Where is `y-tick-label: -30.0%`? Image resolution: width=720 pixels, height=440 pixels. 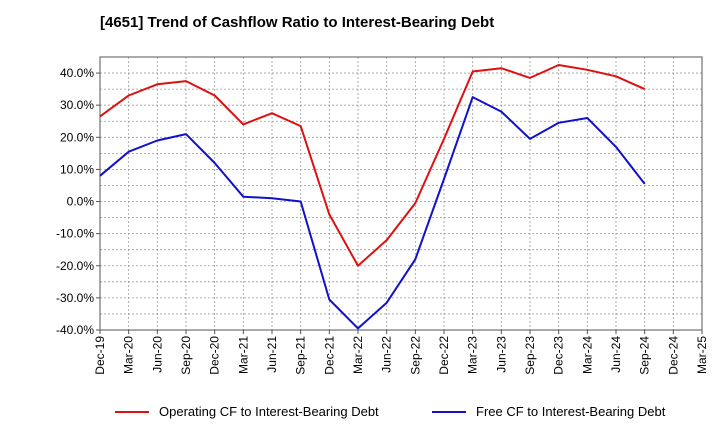 y-tick-label: -30.0% is located at coordinates (75, 298).